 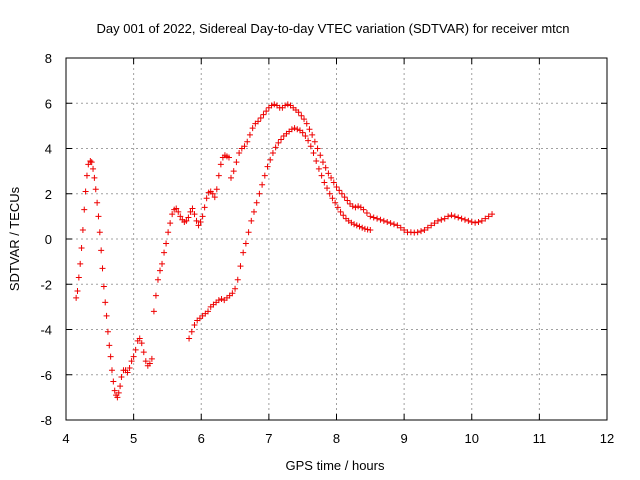 I want to click on x-tick-label: 8, so click(x=336, y=438).